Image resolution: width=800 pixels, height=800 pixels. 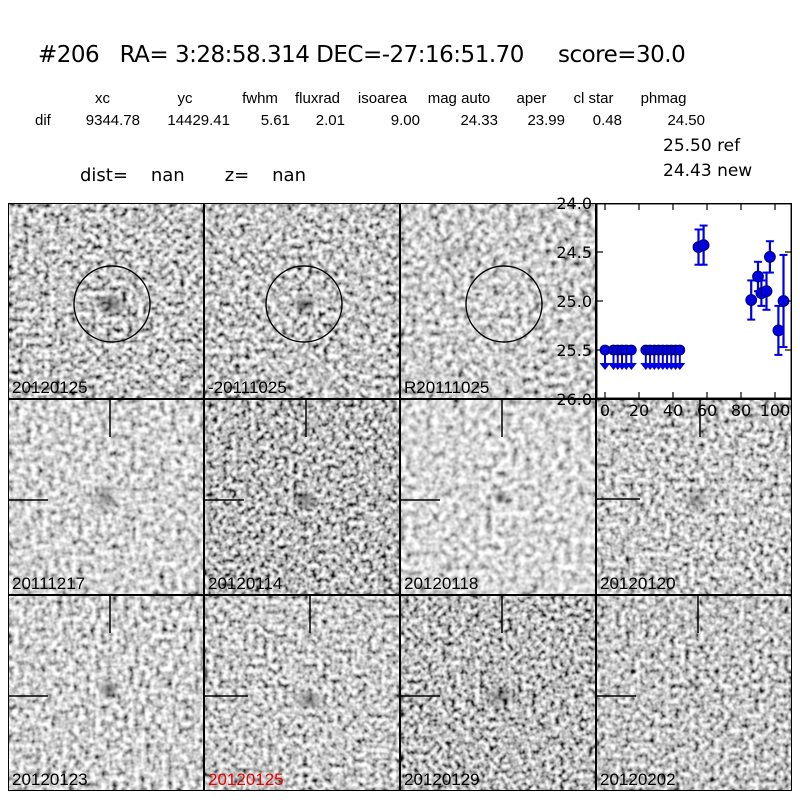 What do you see at coordinates (638, 583) in the screenshot?
I see `stamp-date-label: 20120120` at bounding box center [638, 583].